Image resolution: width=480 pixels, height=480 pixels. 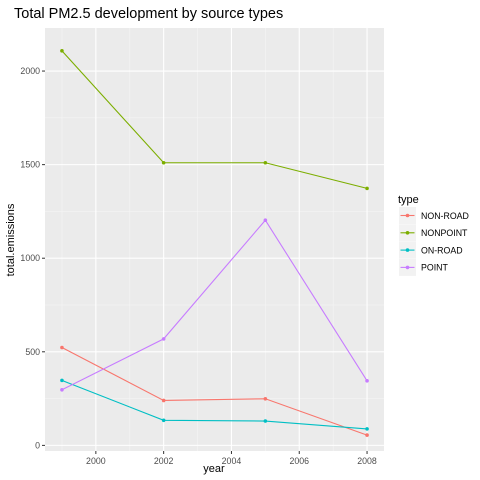 I want to click on series-line-non-road, so click(x=214, y=391).